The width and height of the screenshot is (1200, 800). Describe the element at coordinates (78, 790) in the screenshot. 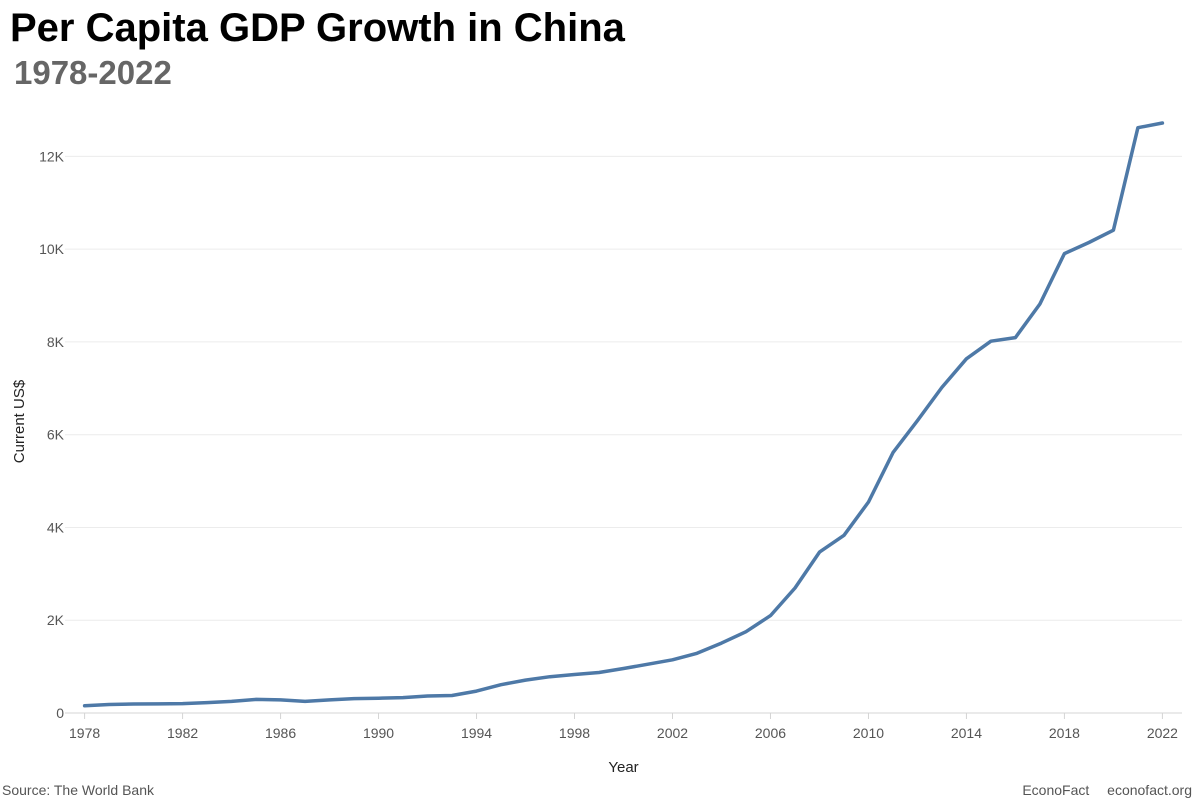

I see `source-note: Source: The World Bank` at that location.